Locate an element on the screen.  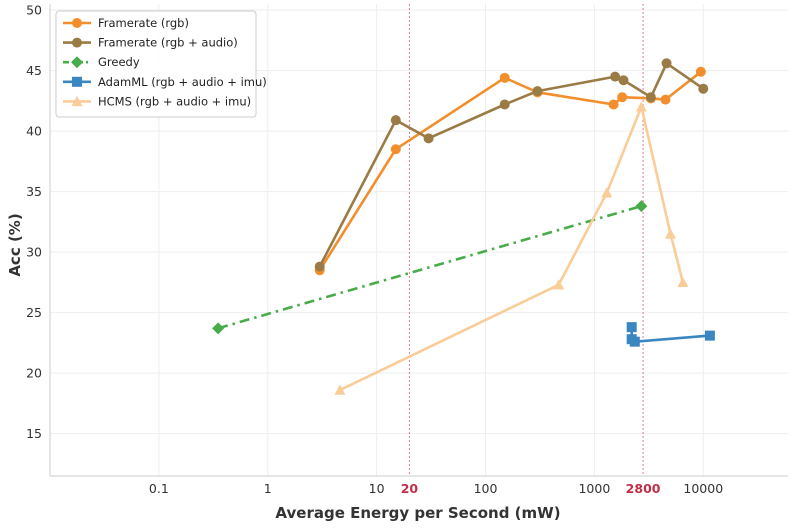
x-highlight-tick-label: 2800 is located at coordinates (643, 488).